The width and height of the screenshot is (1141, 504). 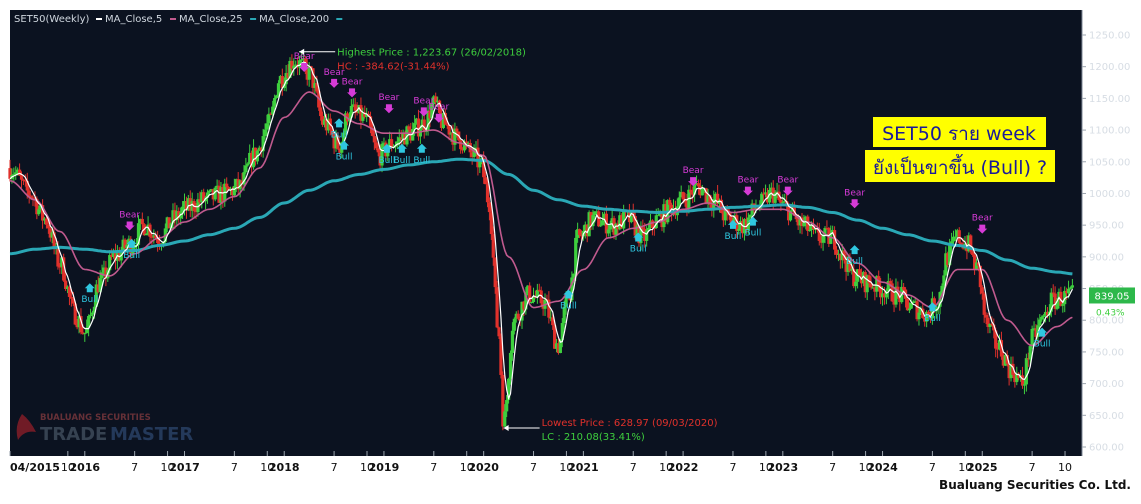 What do you see at coordinates (583, 467) in the screenshot?
I see `x-tick-label: 2021` at bounding box center [583, 467].